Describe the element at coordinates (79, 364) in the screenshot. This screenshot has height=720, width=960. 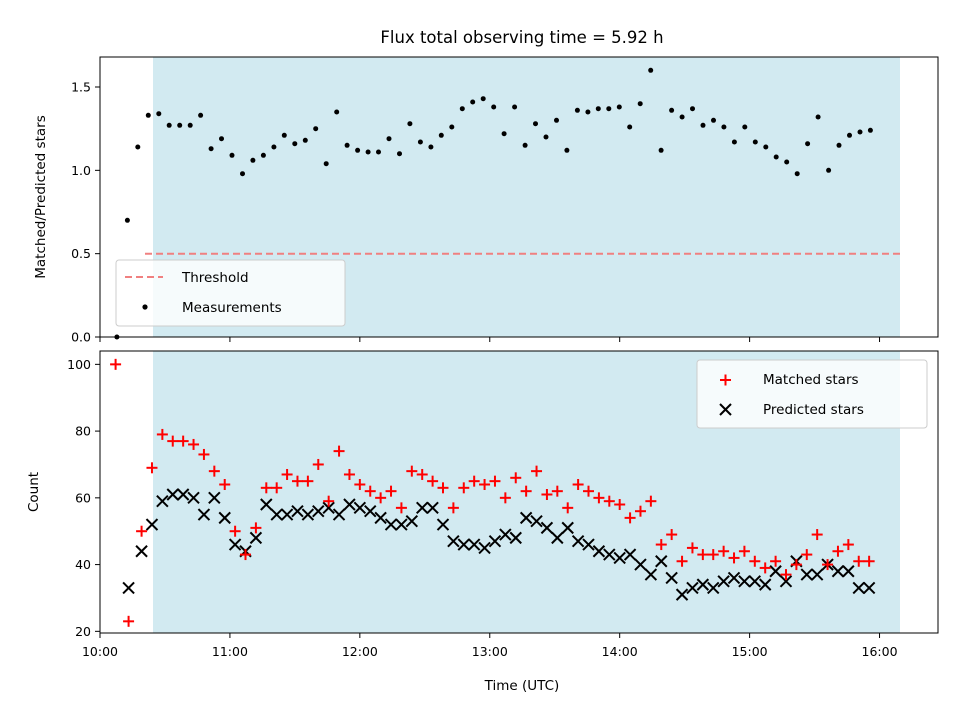
I see `bottom-y-tick-label: 100` at that location.